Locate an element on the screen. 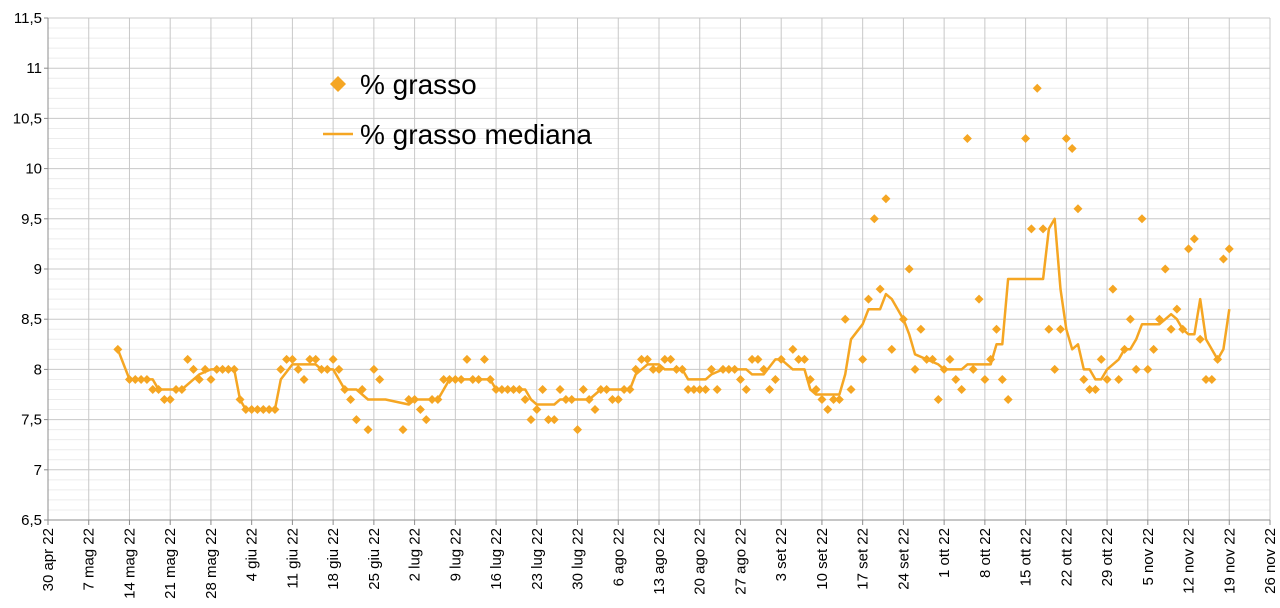 The image size is (1280, 608). x-tick-label: 13 ago 22 is located at coordinates (659, 561).